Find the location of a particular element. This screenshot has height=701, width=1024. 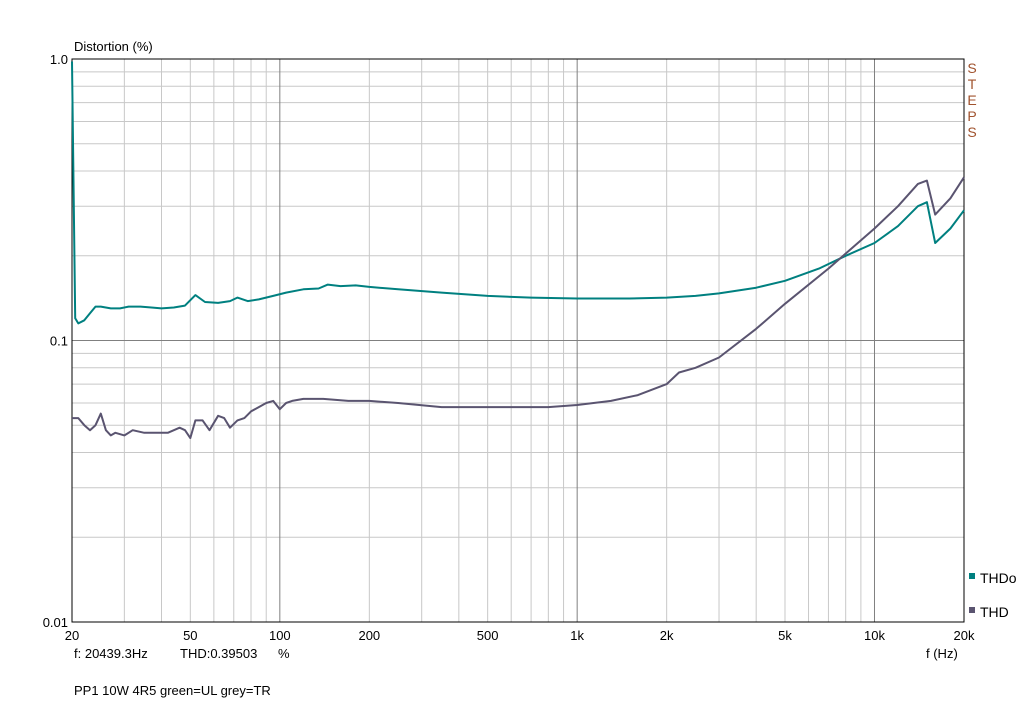

x-tick-label: 200 is located at coordinates (369, 635).